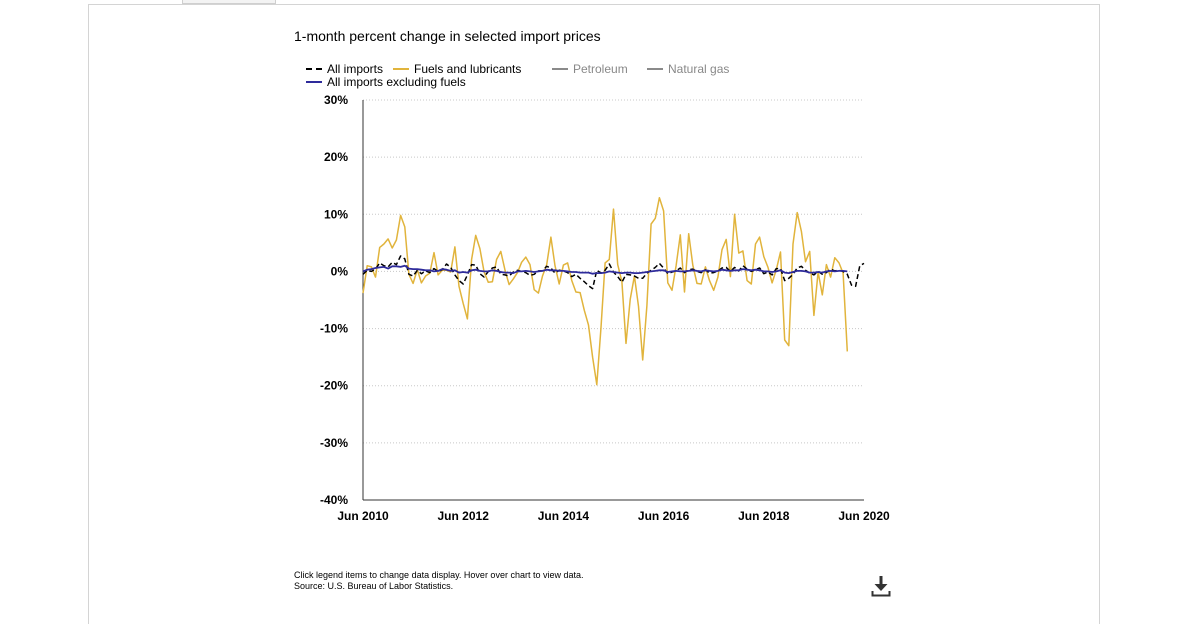 This screenshot has height=624, width=1192. What do you see at coordinates (655, 69) in the screenshot?
I see `legend-swatch-natural-gas` at bounding box center [655, 69].